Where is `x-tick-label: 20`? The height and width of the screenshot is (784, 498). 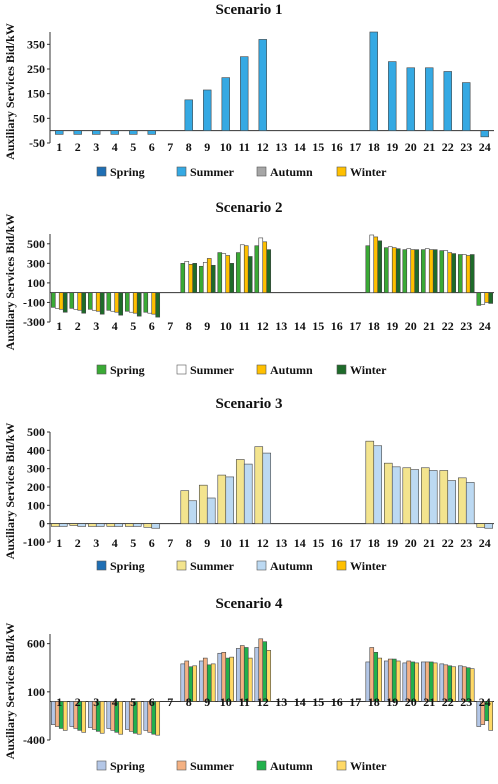
x-tick-label: 20 is located at coordinates (411, 543).